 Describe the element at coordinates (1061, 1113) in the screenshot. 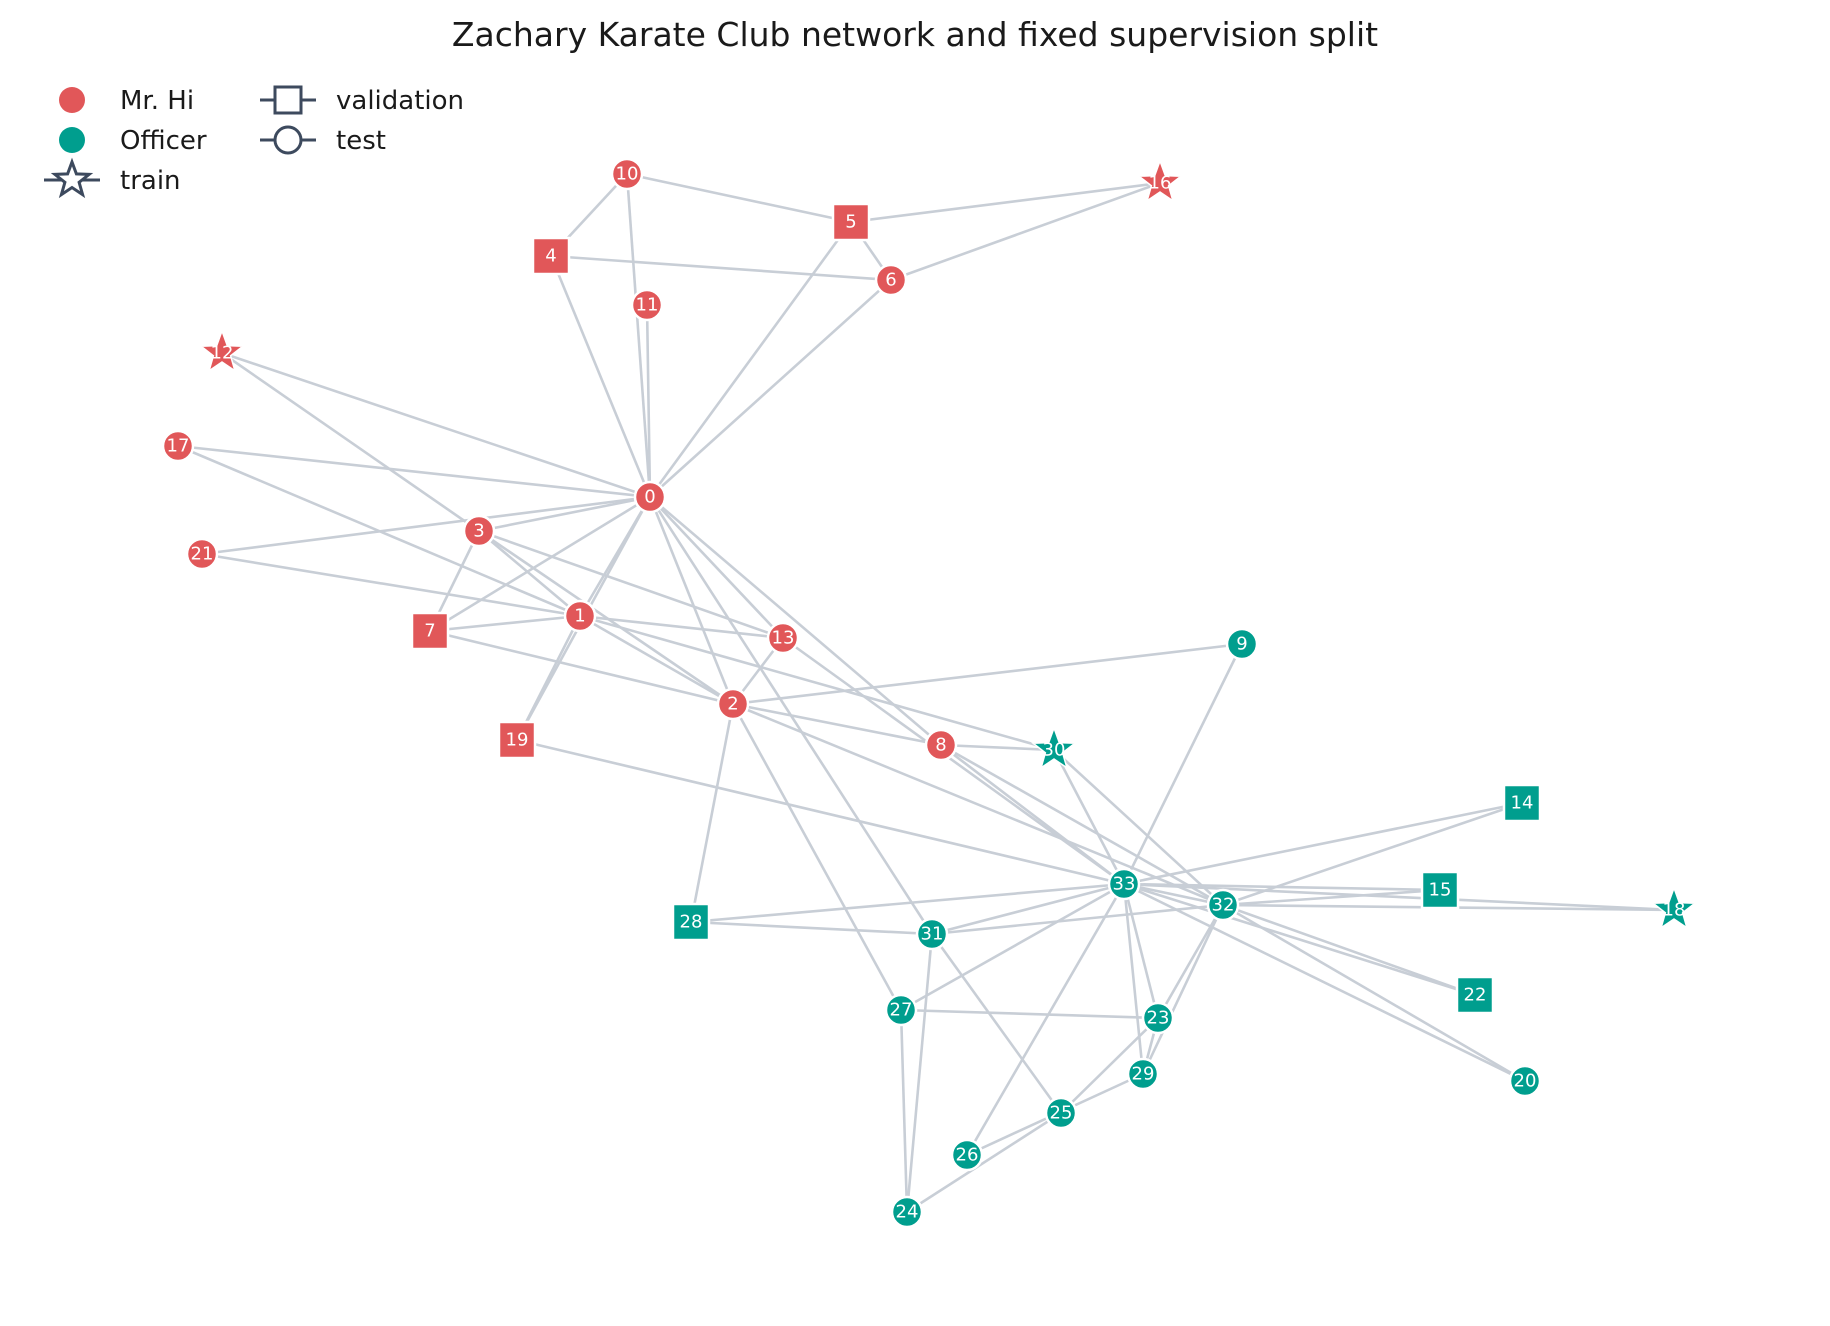

I see `node-25: 25` at that location.